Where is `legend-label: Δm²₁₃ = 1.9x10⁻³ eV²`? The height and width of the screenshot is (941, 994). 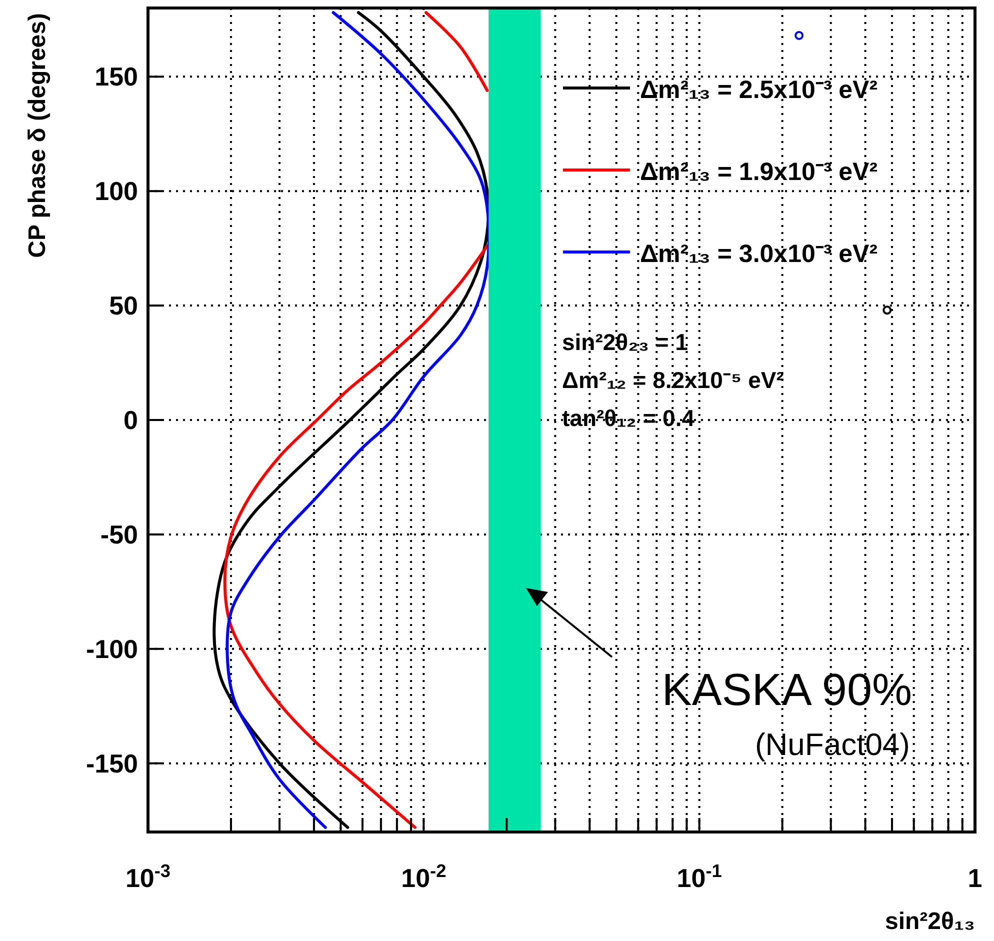 legend-label: Δm²₁₃ = 1.9x10⁻³ eV² is located at coordinates (759, 172).